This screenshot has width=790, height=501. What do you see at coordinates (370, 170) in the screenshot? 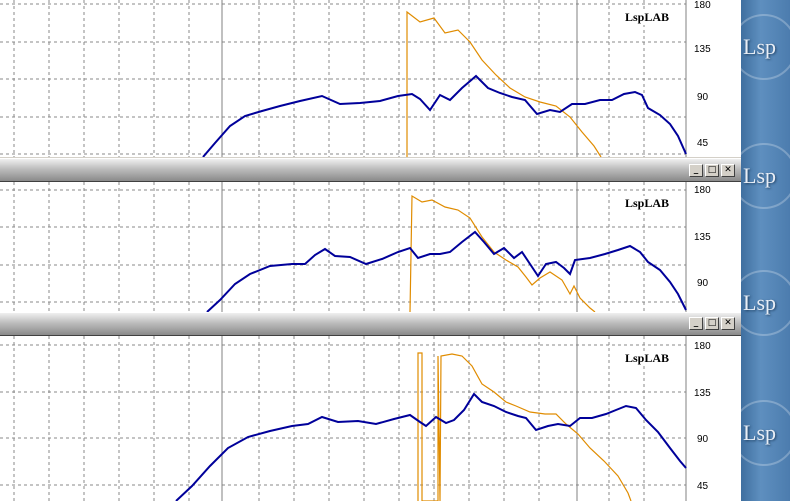
I see `window-titlebar-2: _ □ ✕` at bounding box center [370, 170].